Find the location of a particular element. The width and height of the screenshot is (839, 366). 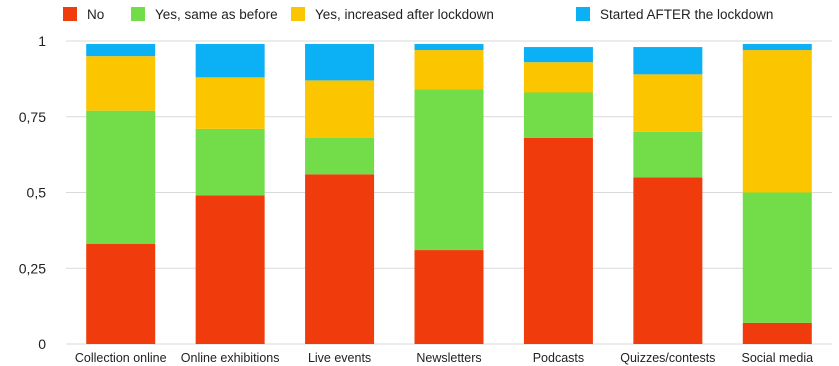

y-tick-label: 0,5 is located at coordinates (37, 193).